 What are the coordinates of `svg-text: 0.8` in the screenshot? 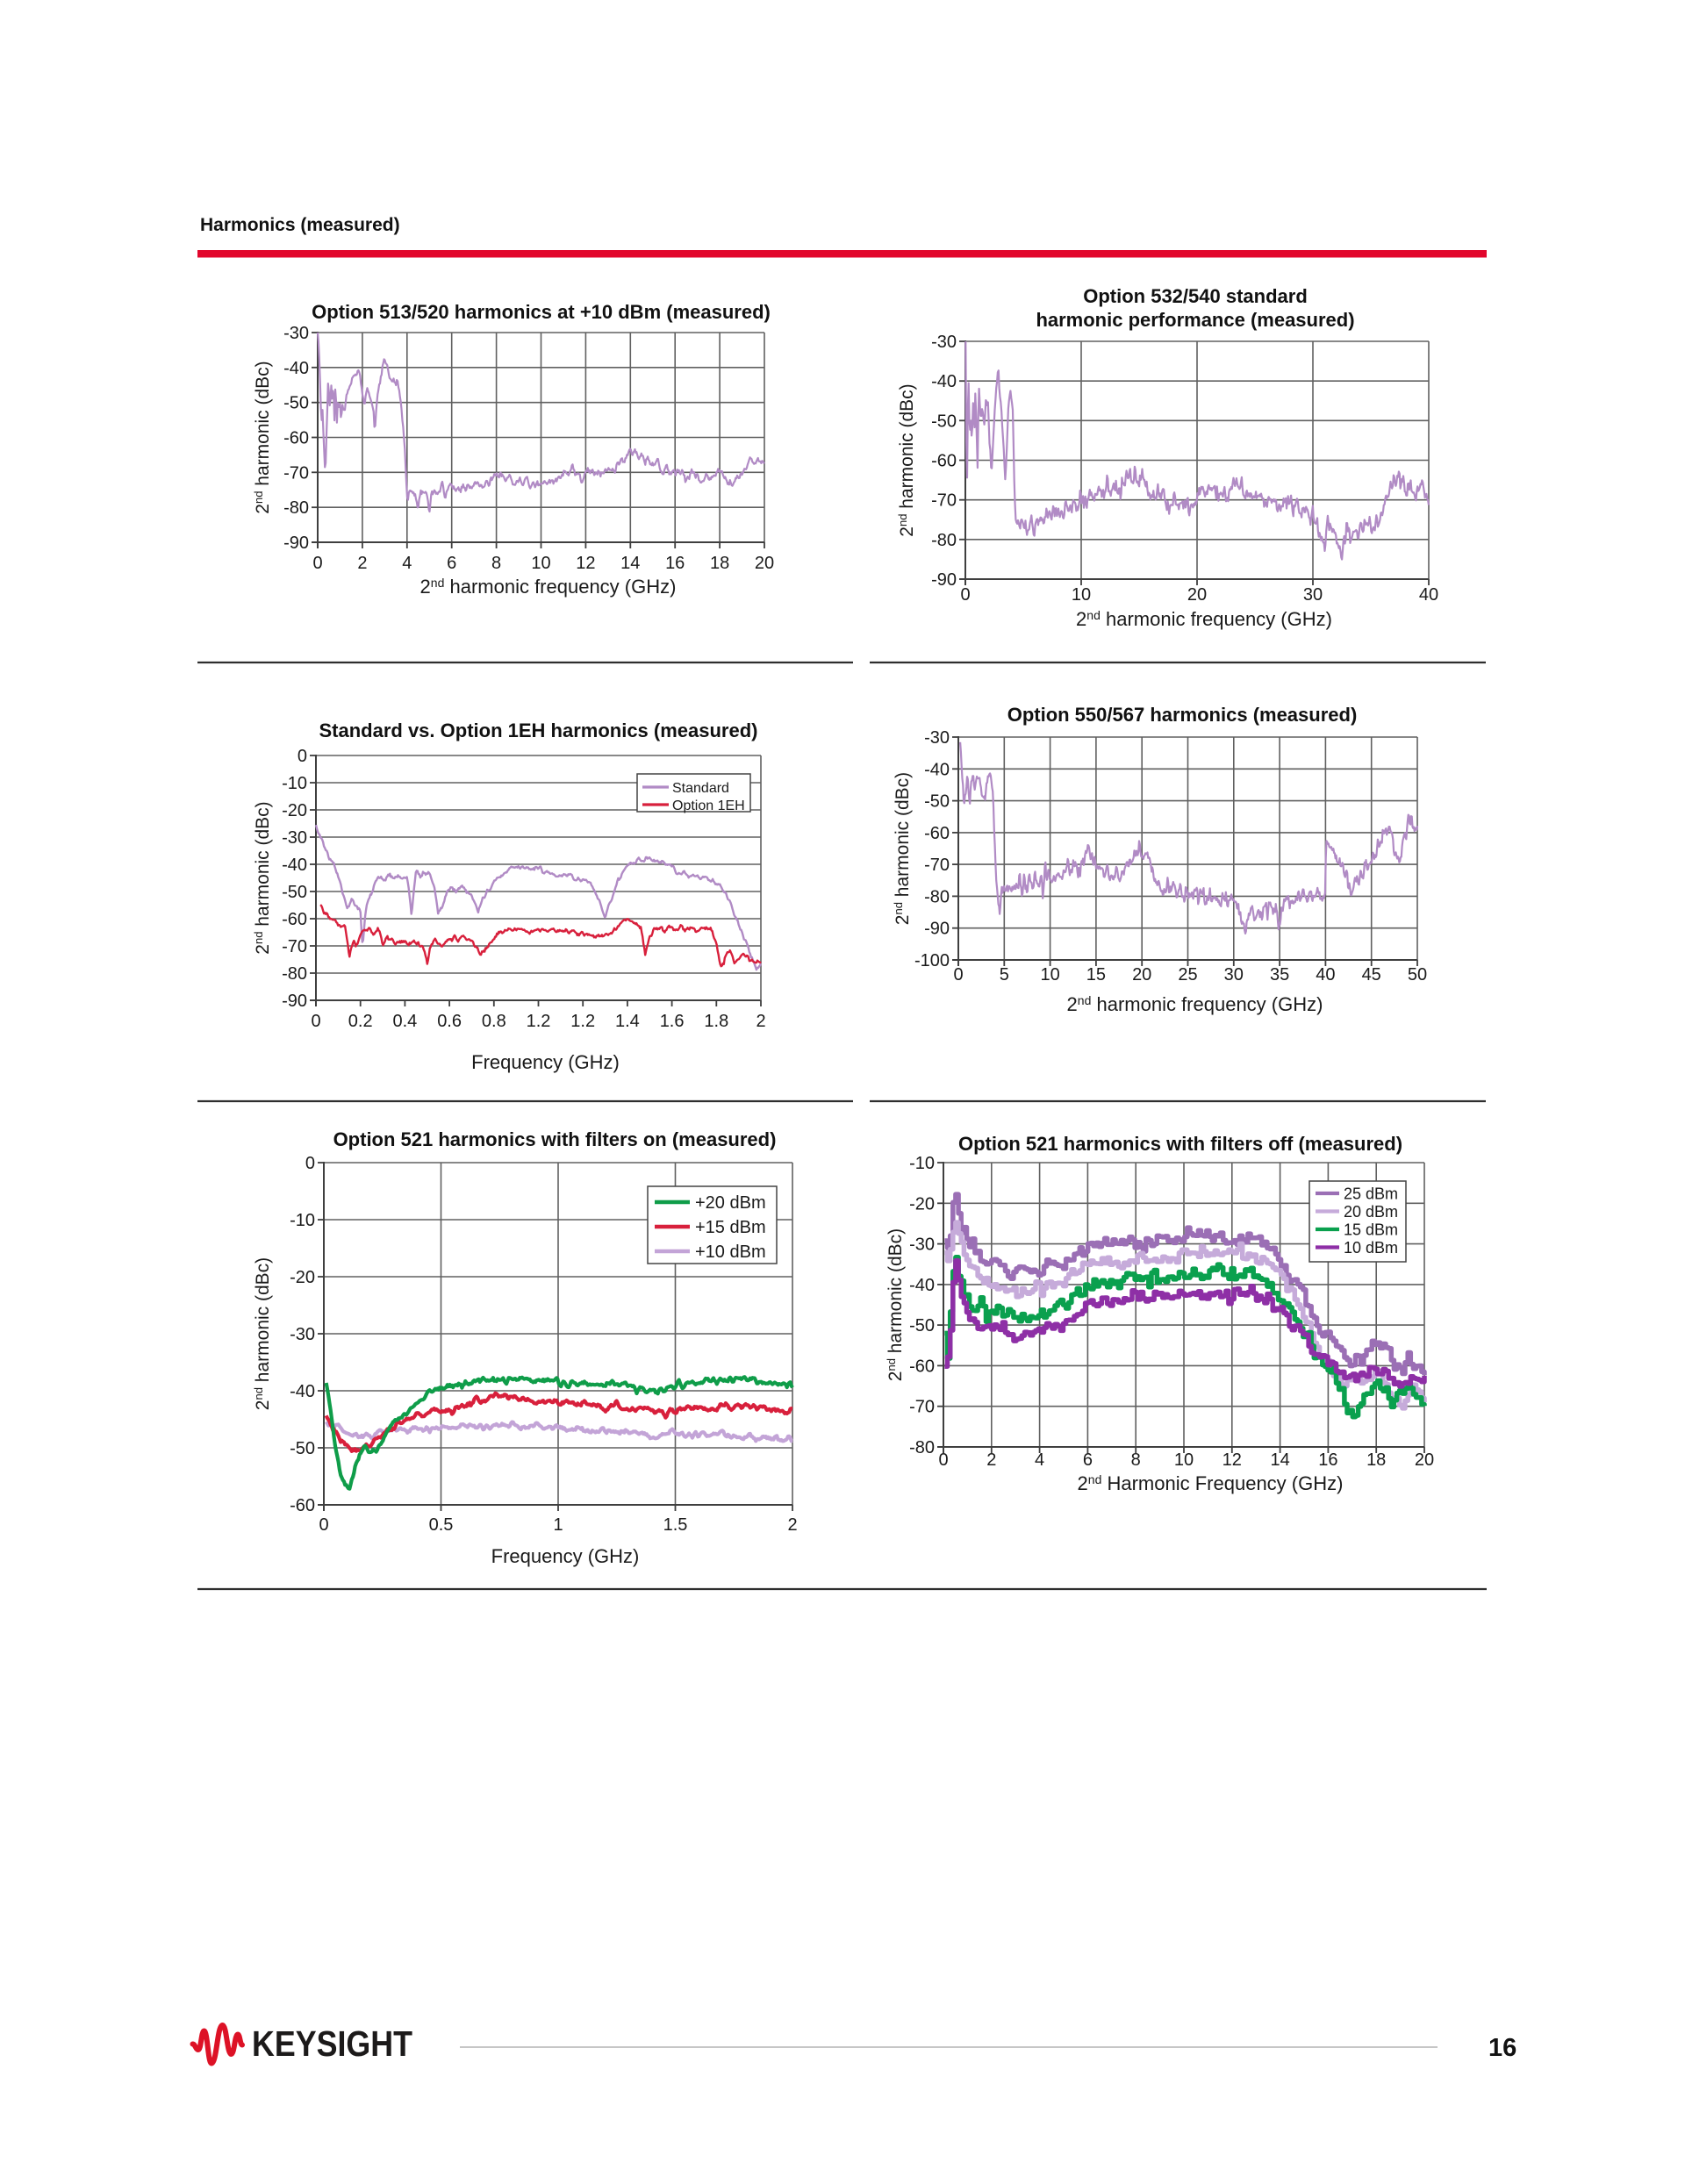 It's located at (494, 1021).